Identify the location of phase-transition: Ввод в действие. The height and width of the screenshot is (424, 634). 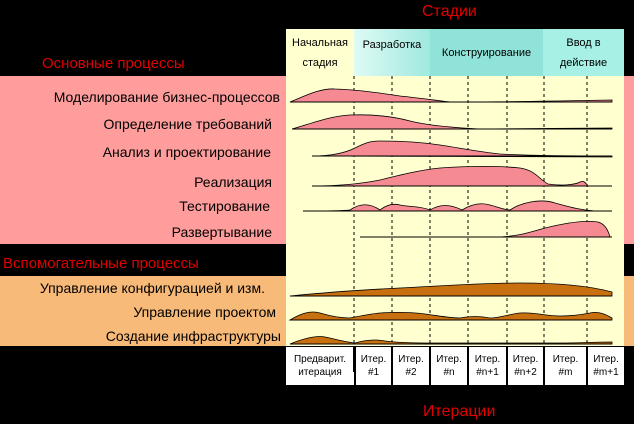
(583, 52).